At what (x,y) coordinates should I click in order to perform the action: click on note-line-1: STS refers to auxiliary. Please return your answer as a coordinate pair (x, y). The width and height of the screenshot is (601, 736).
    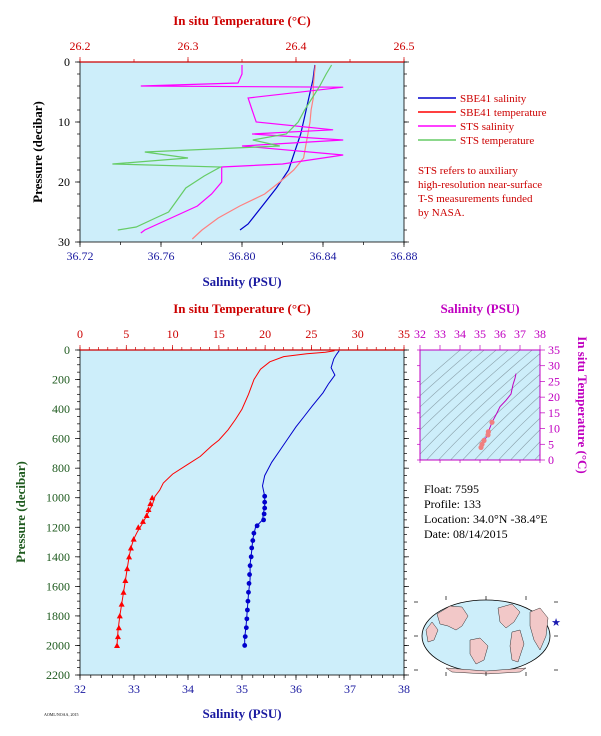
    Looking at the image, I should click on (468, 171).